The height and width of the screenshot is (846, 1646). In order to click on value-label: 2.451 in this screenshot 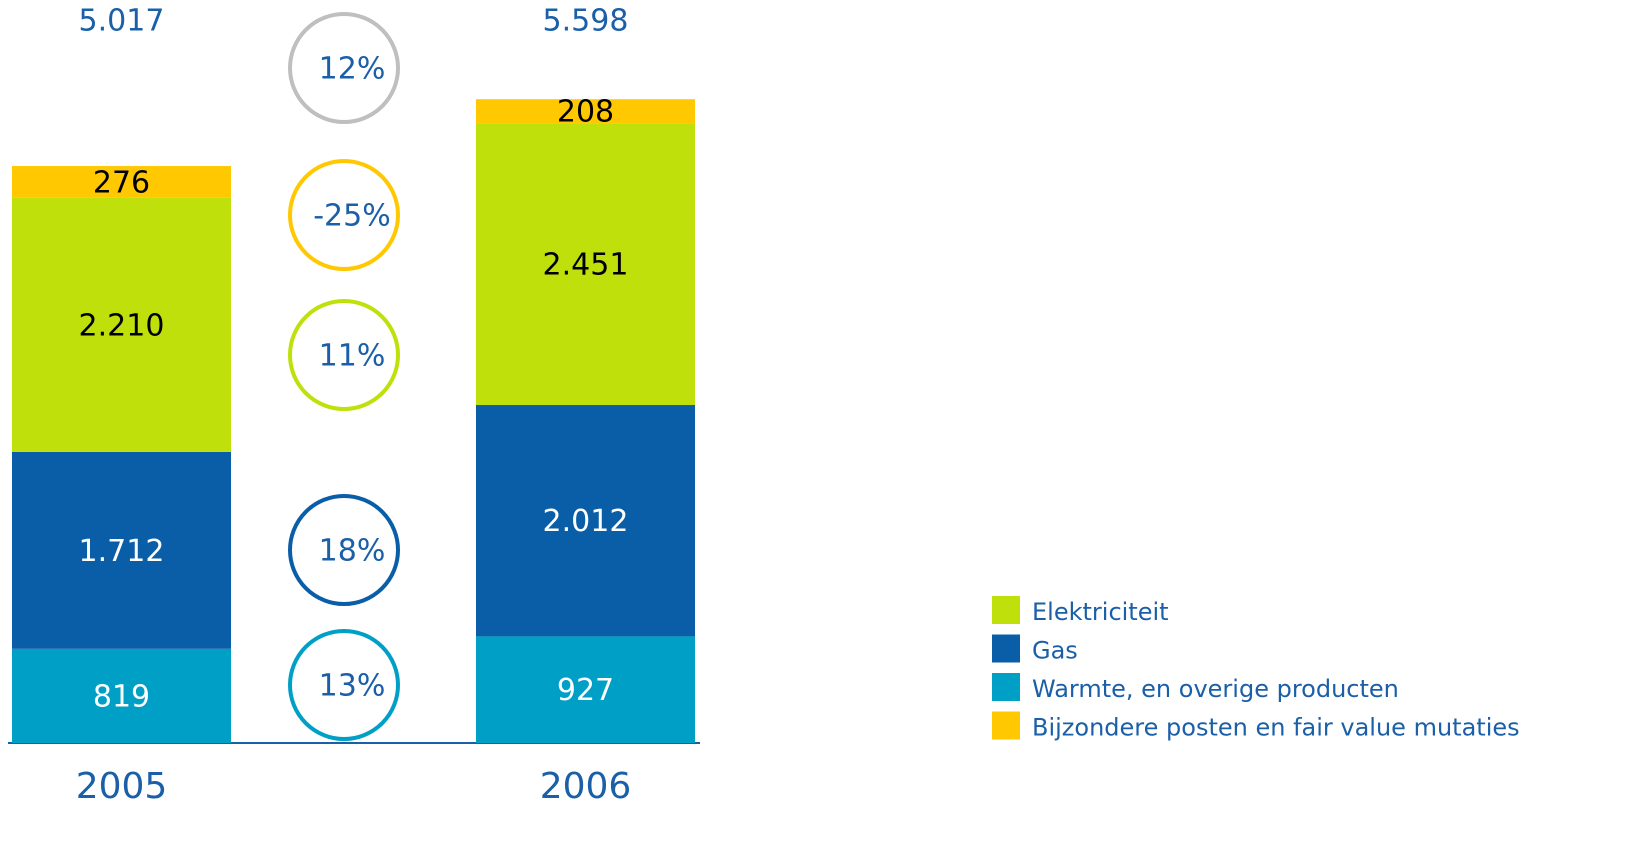, I will do `click(586, 265)`.